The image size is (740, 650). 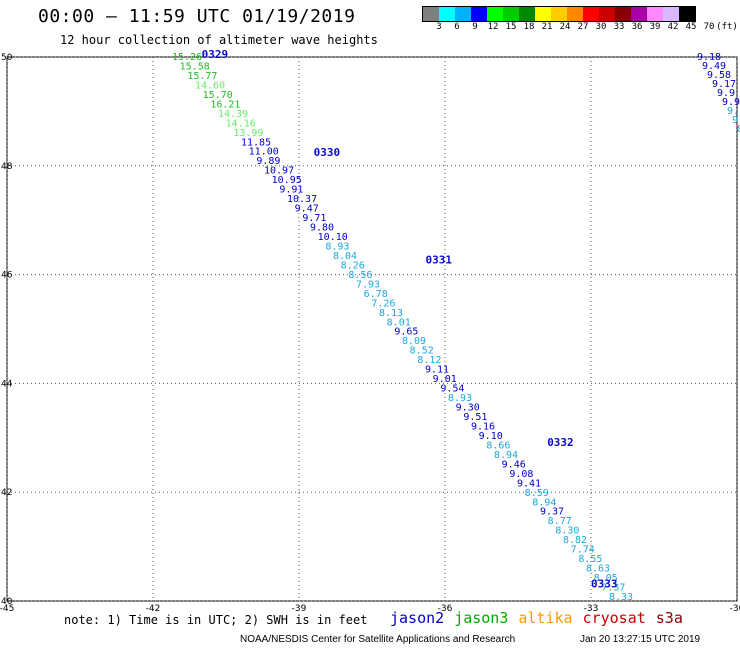 What do you see at coordinates (691, 27) in the screenshot?
I see `colorbar-label: 45` at bounding box center [691, 27].